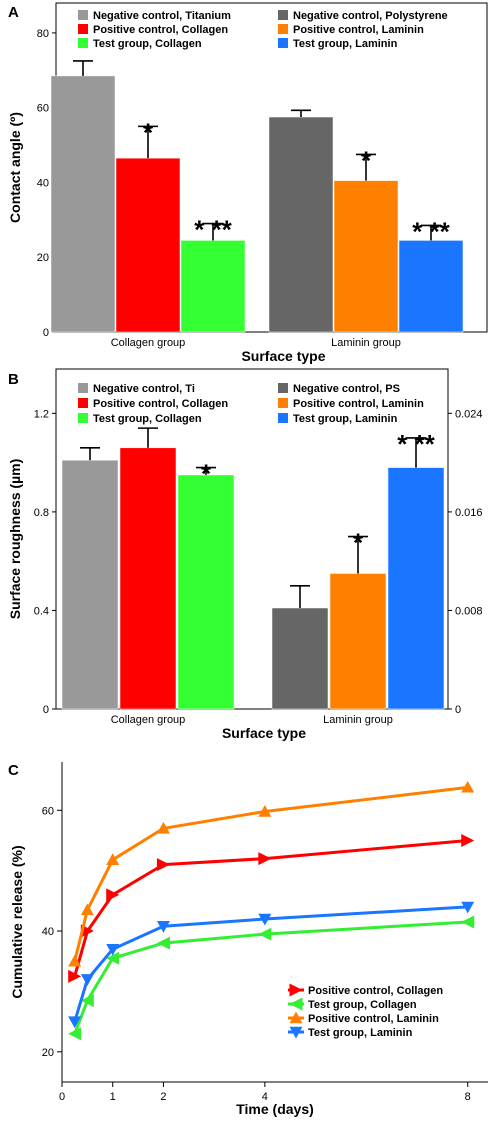 The width and height of the screenshot is (495, 1122). What do you see at coordinates (469, 513) in the screenshot?
I see `y2-tick-label: 0.016` at bounding box center [469, 513].